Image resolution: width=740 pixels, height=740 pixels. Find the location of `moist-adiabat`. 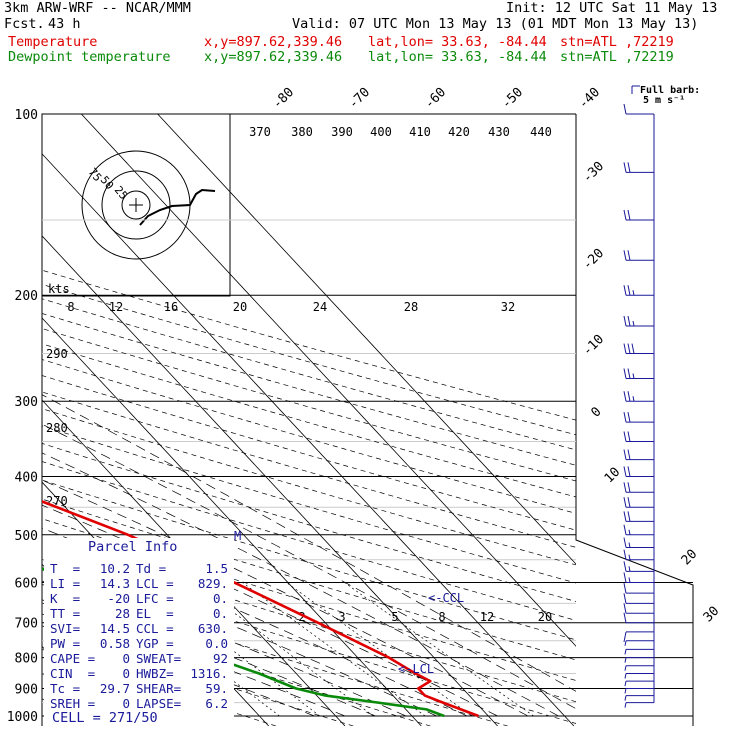

moist-adiabat is located at coordinates (194, 658).